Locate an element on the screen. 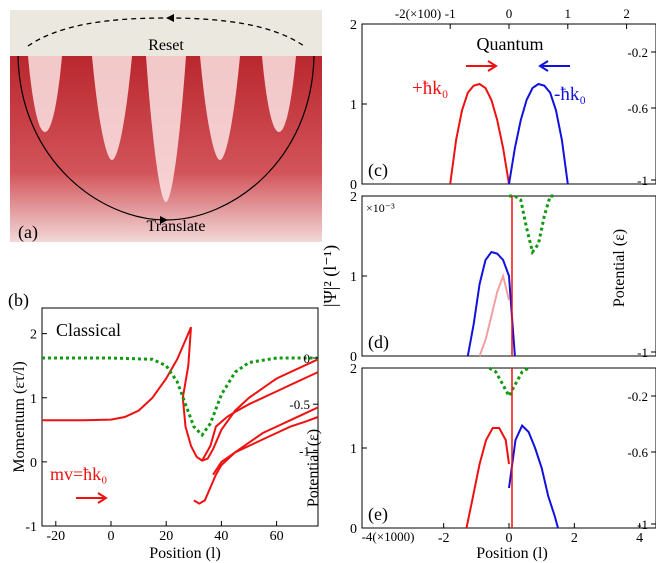  reset-band is located at coordinates (166, 33).